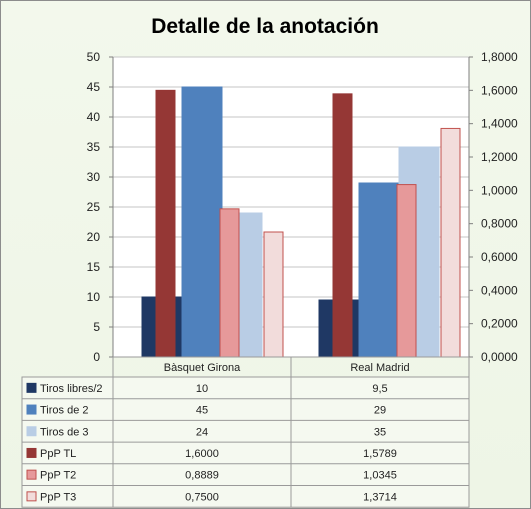 Image resolution: width=531 pixels, height=509 pixels. I want to click on left-axis-tick-label: 0, so click(96, 357).